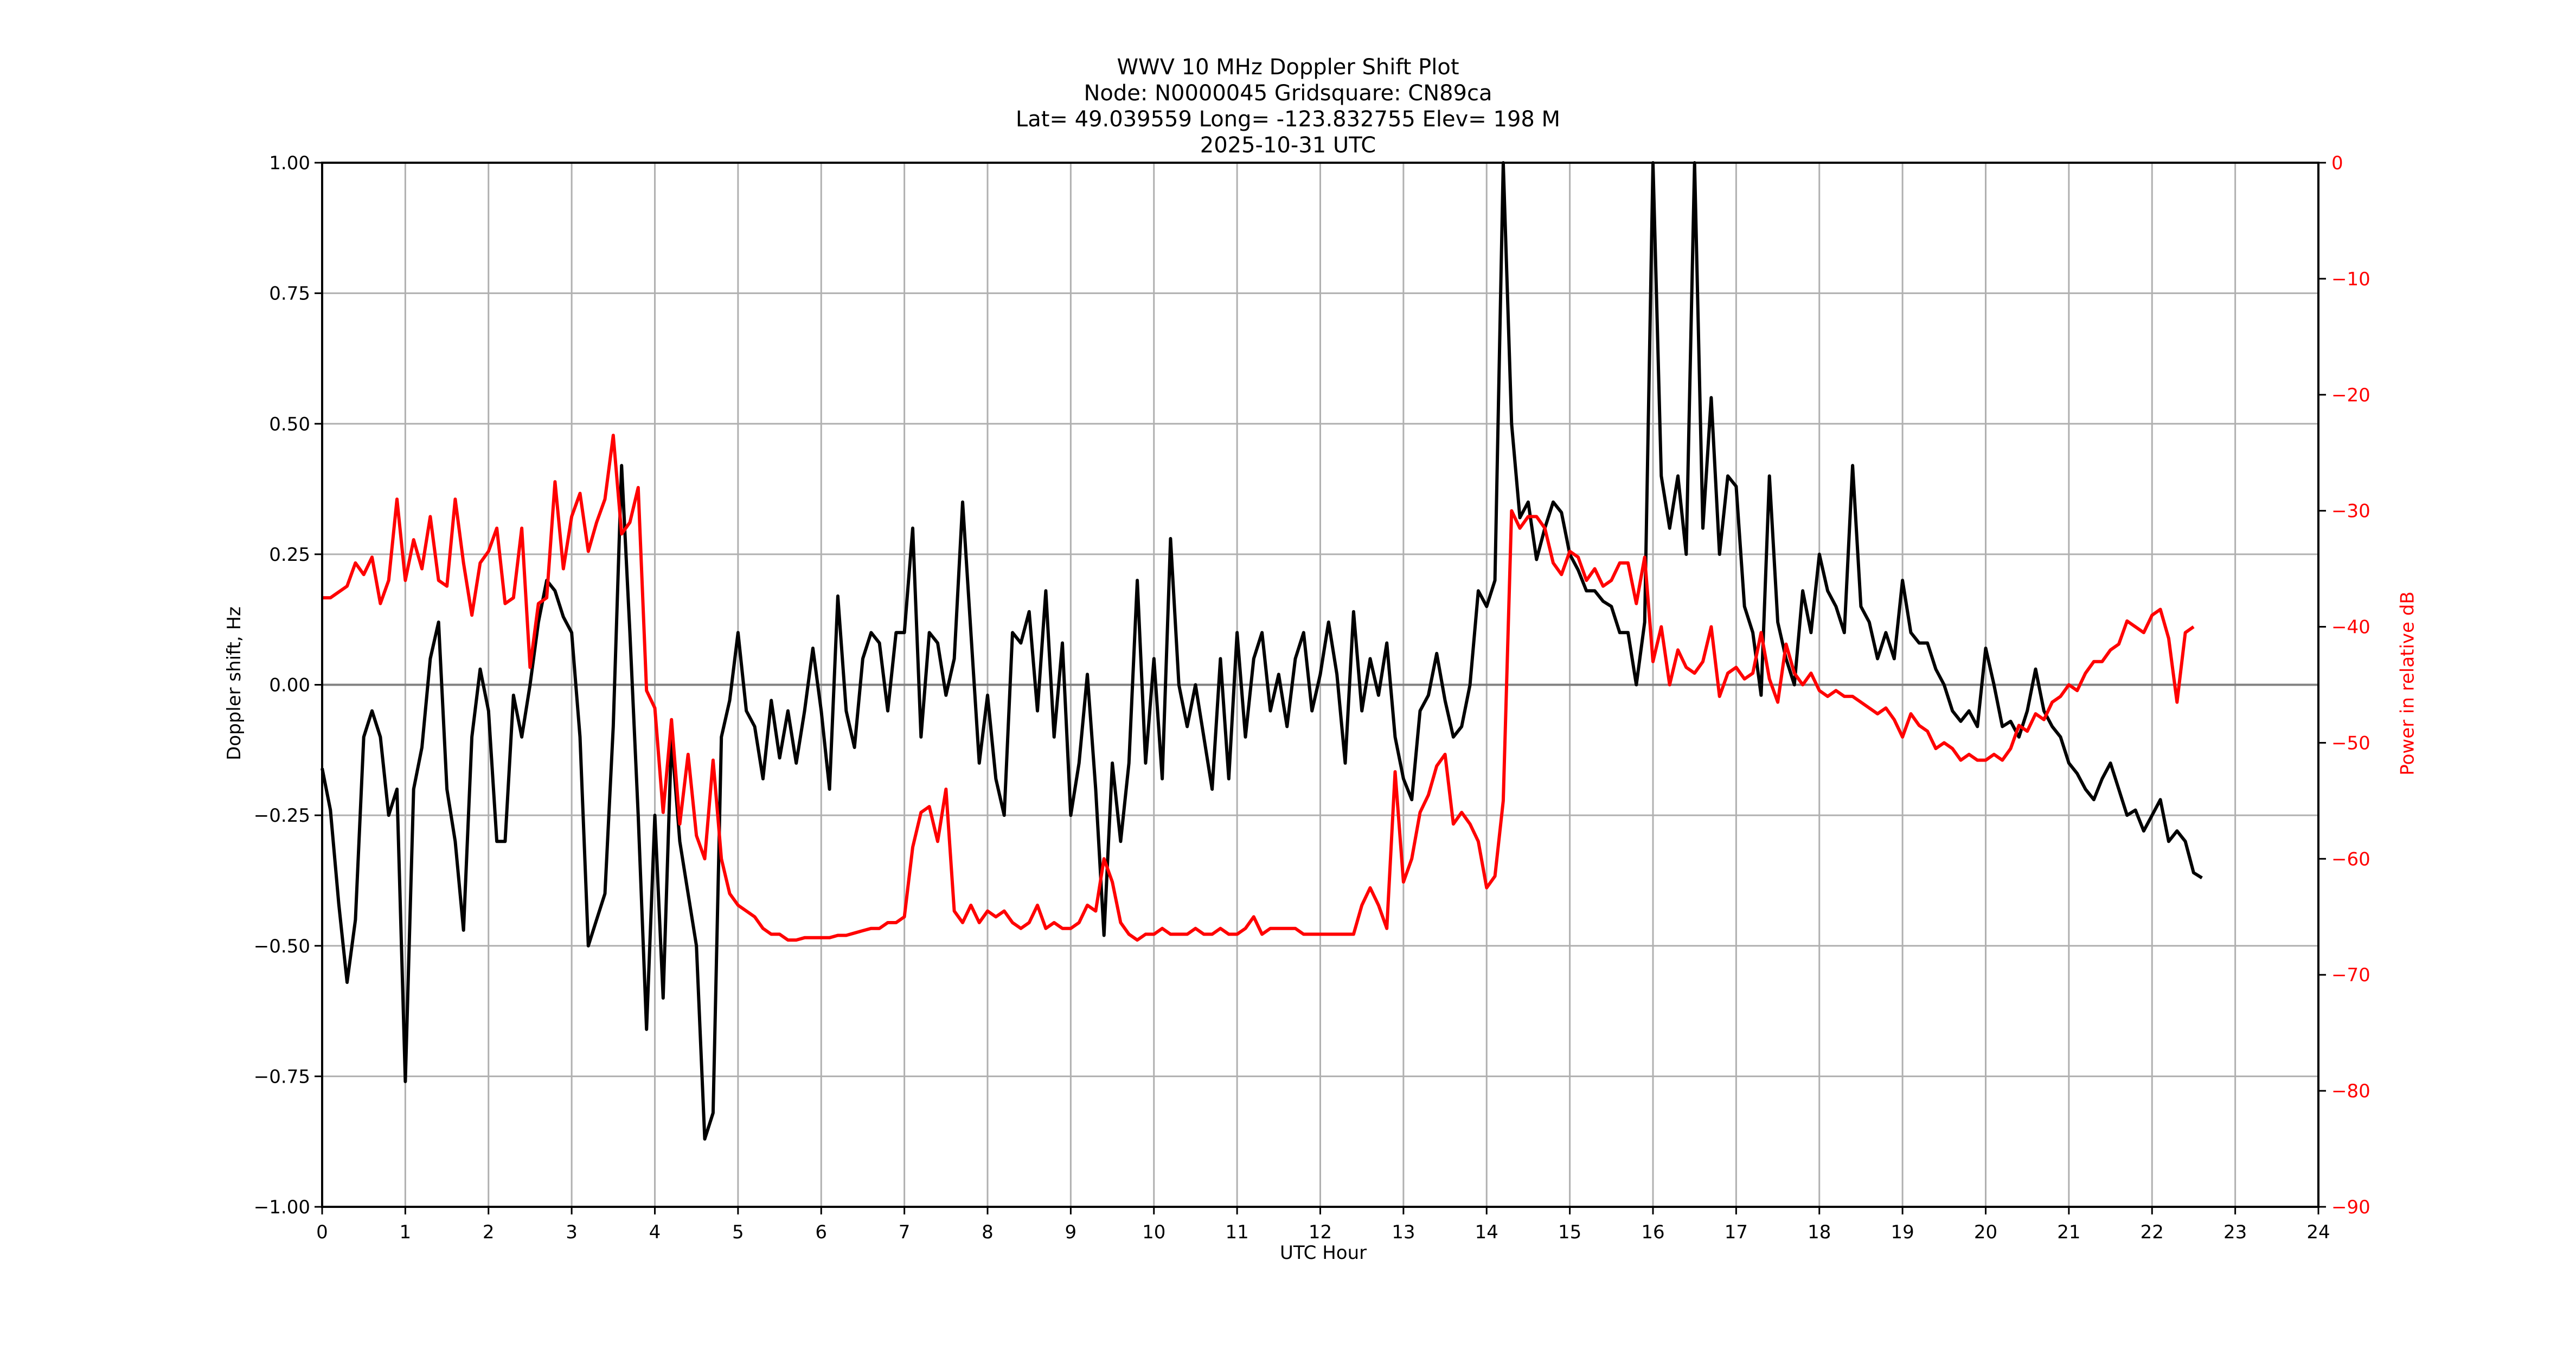  Describe the element at coordinates (2351, 1091) in the screenshot. I see `right-tick-label: −80` at that location.